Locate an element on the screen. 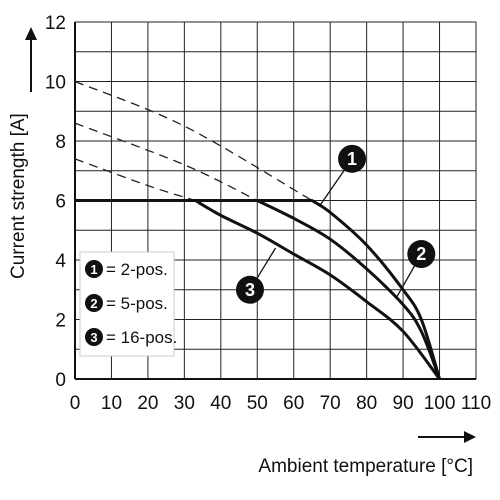  x-tick-labels: 0 10 20 30 40 50 60 70 80 90 100 110 is located at coordinates (280, 403).